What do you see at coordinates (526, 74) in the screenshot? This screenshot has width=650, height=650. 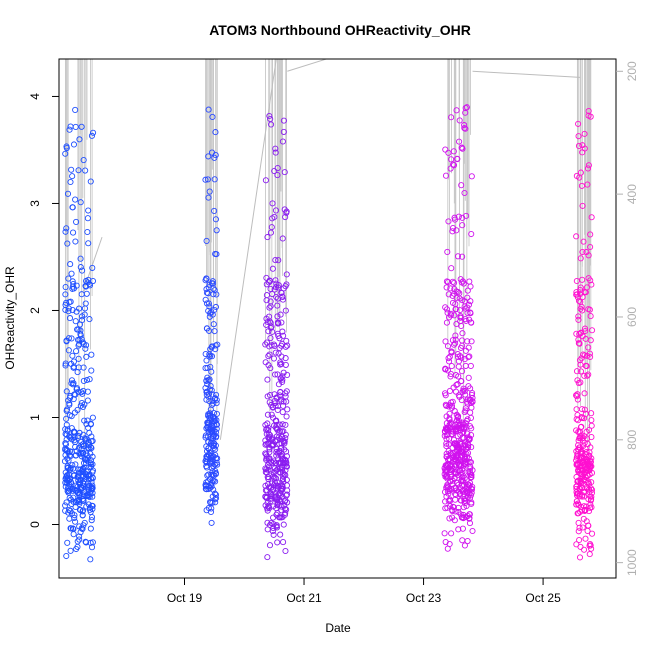 I see `pressure-transit-line` at bounding box center [526, 74].